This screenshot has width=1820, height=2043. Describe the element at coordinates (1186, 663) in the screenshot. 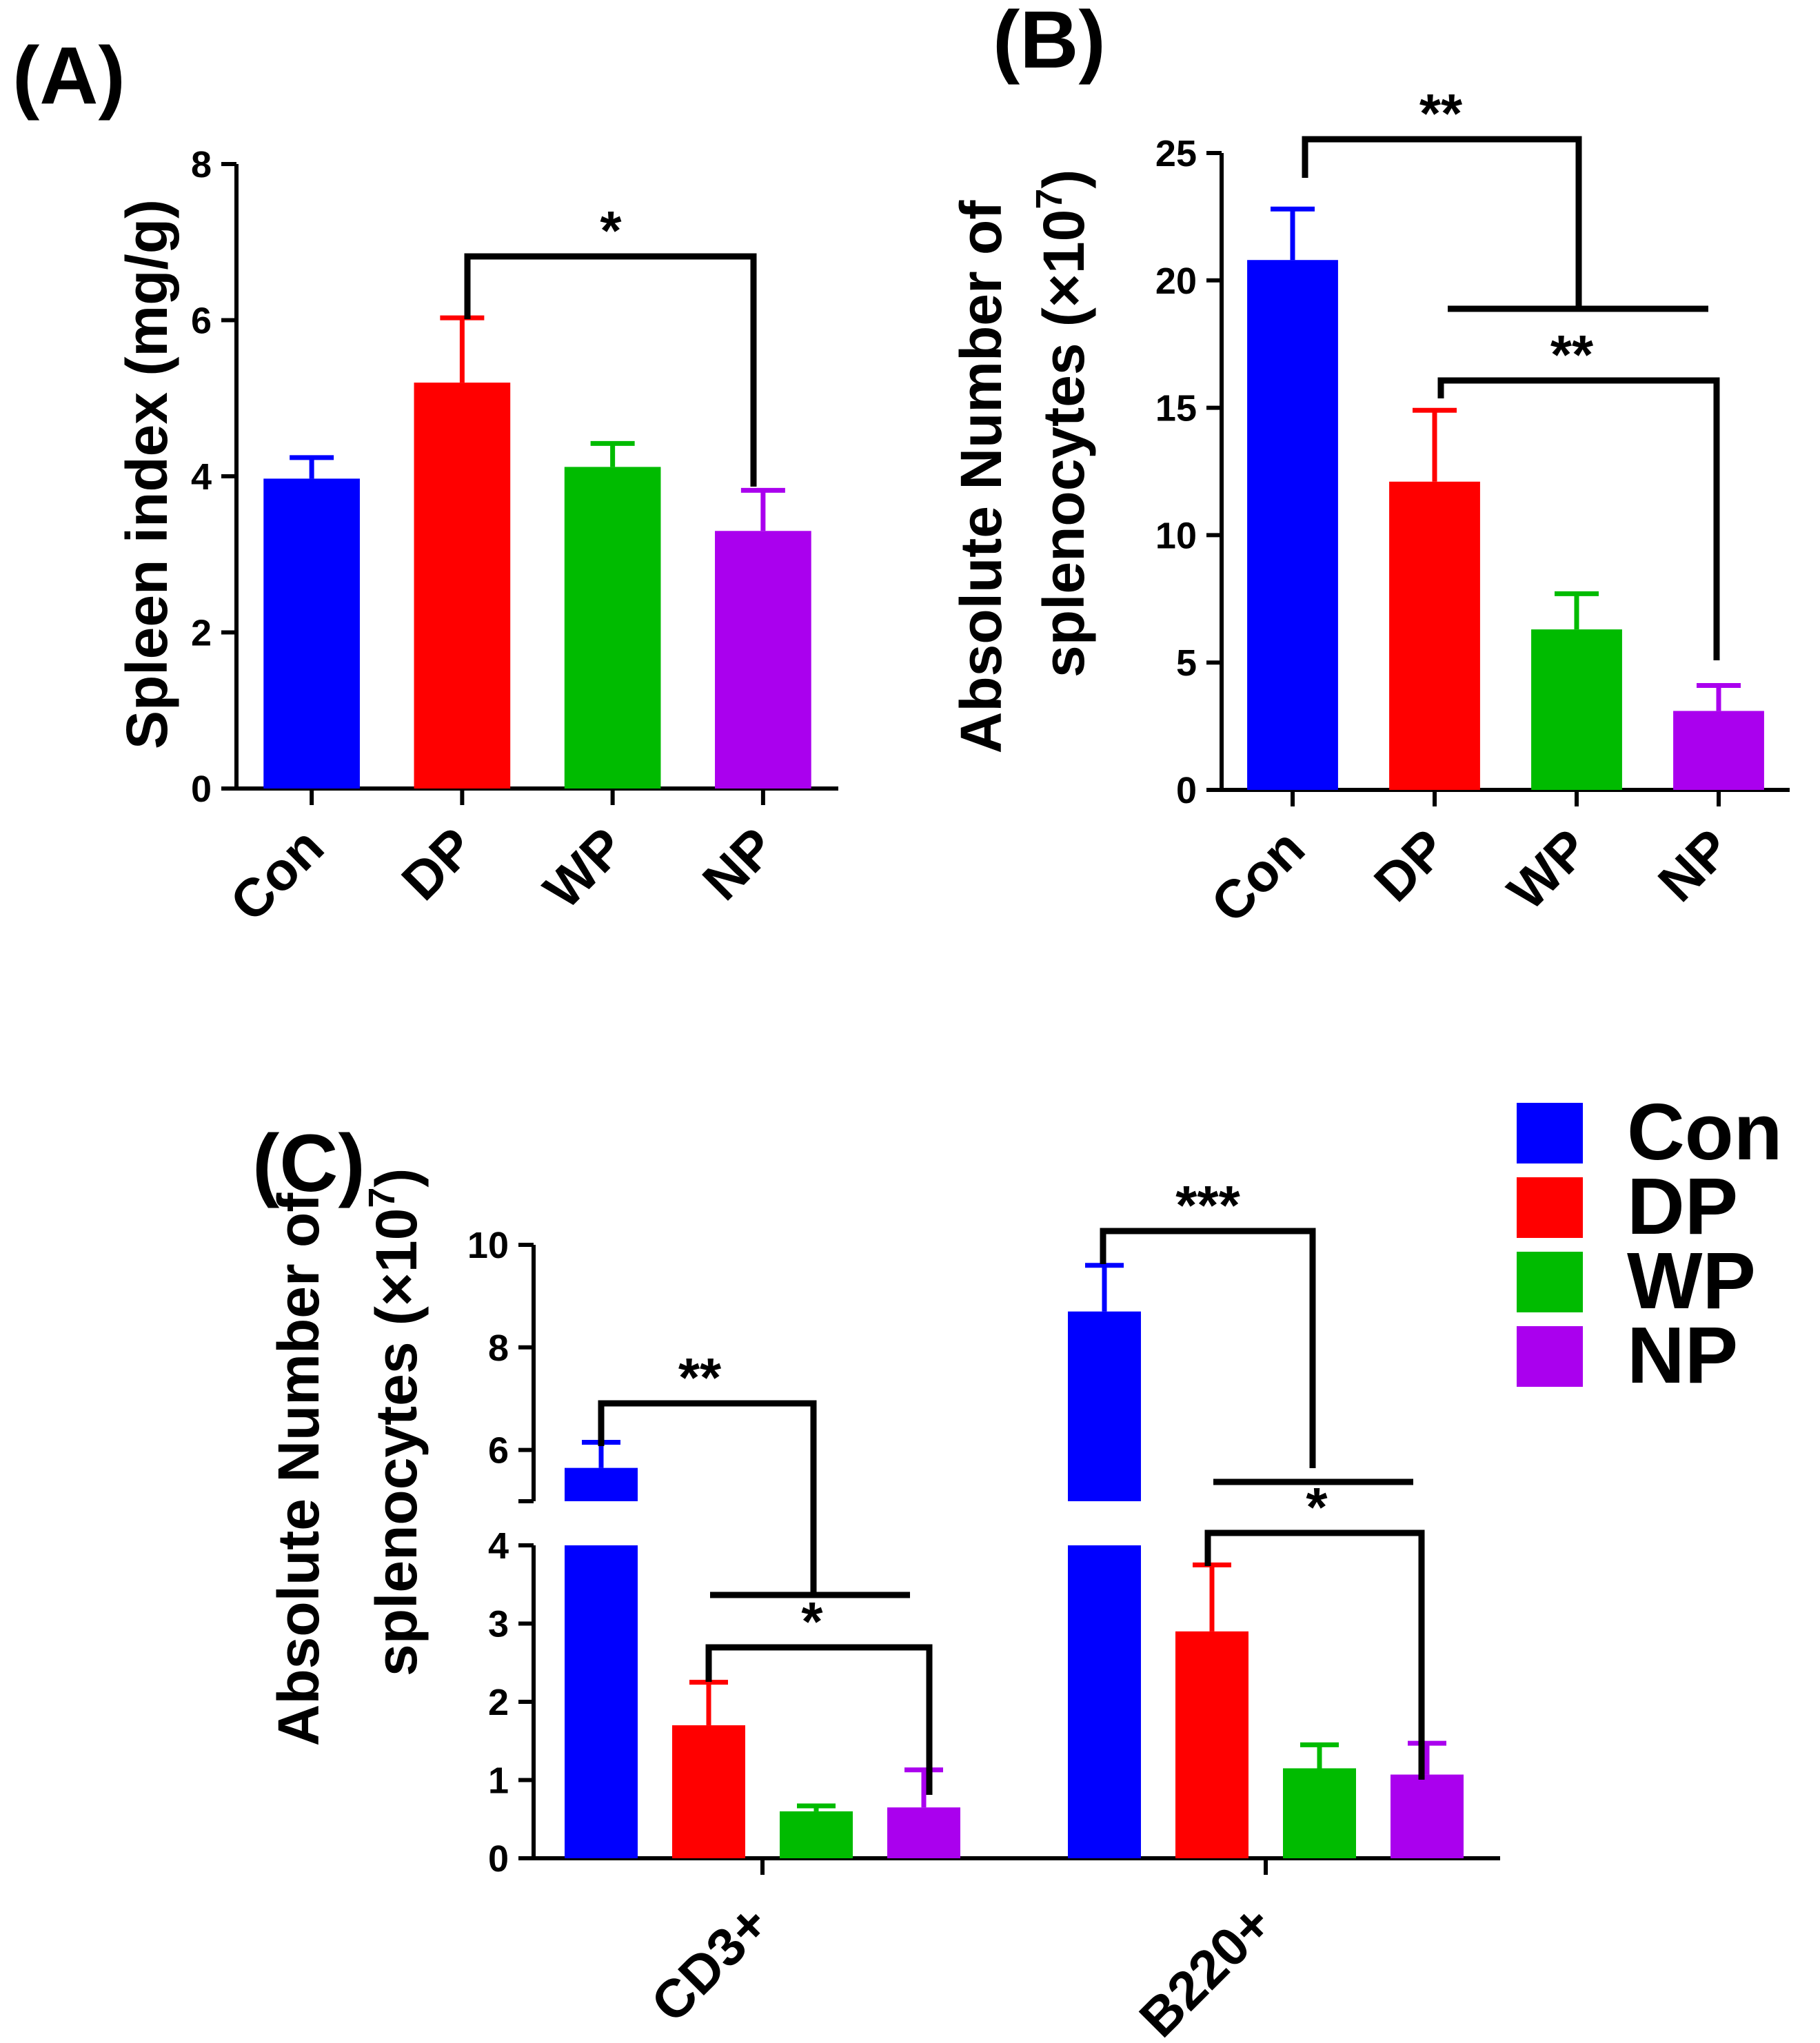

I see `y-tick-label: 5` at that location.